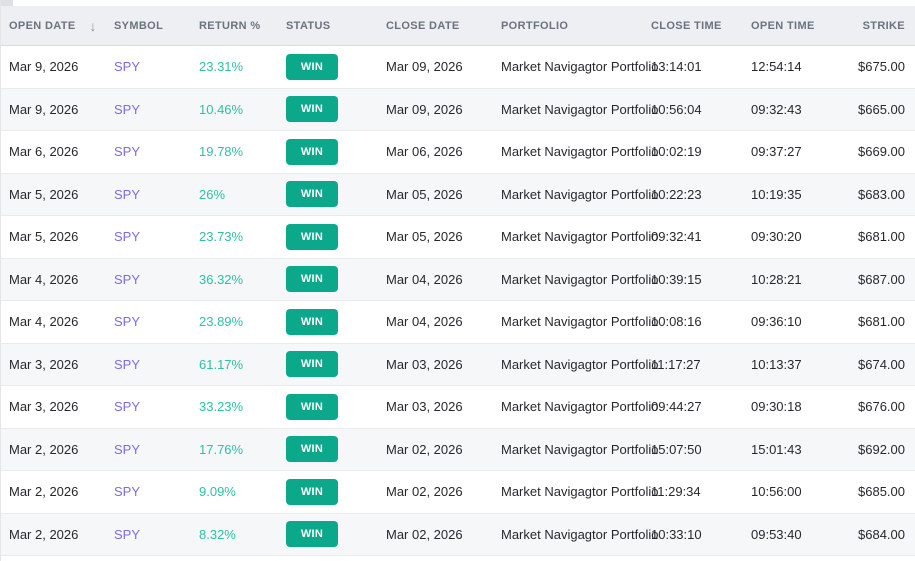  Describe the element at coordinates (676, 194) in the screenshot. I see `cell-close-time: 10:22:23` at that location.